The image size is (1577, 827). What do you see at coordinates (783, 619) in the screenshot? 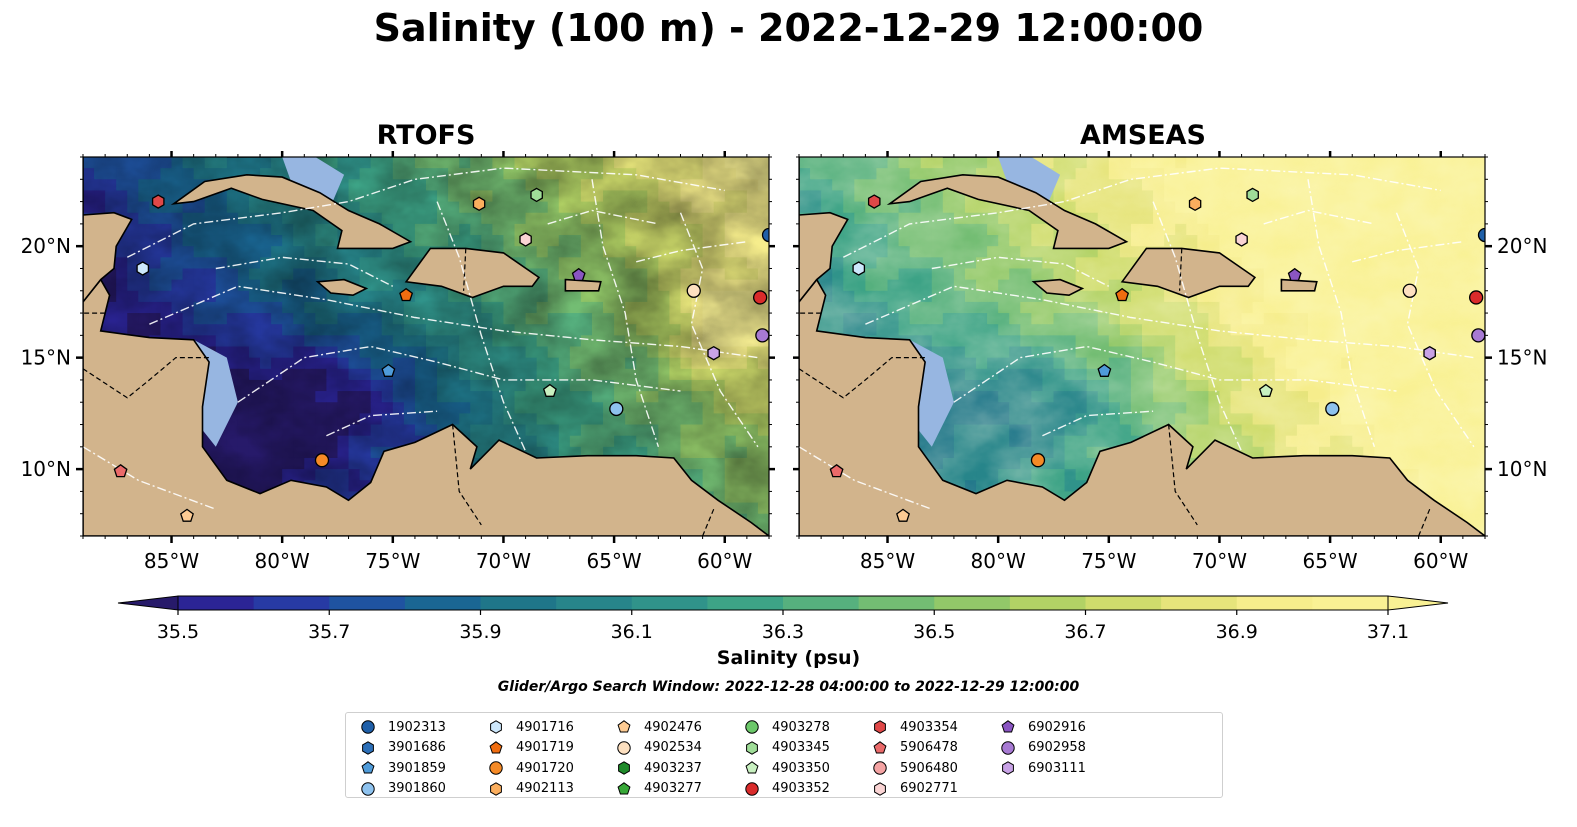
I see `colorbar: 35.5 35.7 35.9 36.1 36.3 36.5 36.7 36.9 37.1` at bounding box center [783, 619].